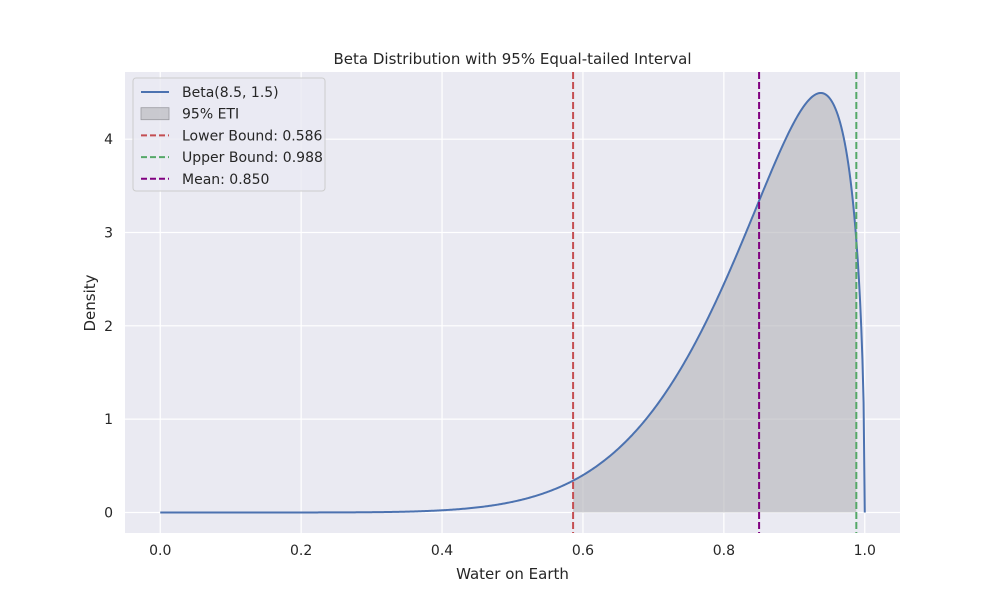 This screenshot has width=1000, height=600. Describe the element at coordinates (512, 574) in the screenshot. I see `x-axis-label: Water on Earth` at that location.